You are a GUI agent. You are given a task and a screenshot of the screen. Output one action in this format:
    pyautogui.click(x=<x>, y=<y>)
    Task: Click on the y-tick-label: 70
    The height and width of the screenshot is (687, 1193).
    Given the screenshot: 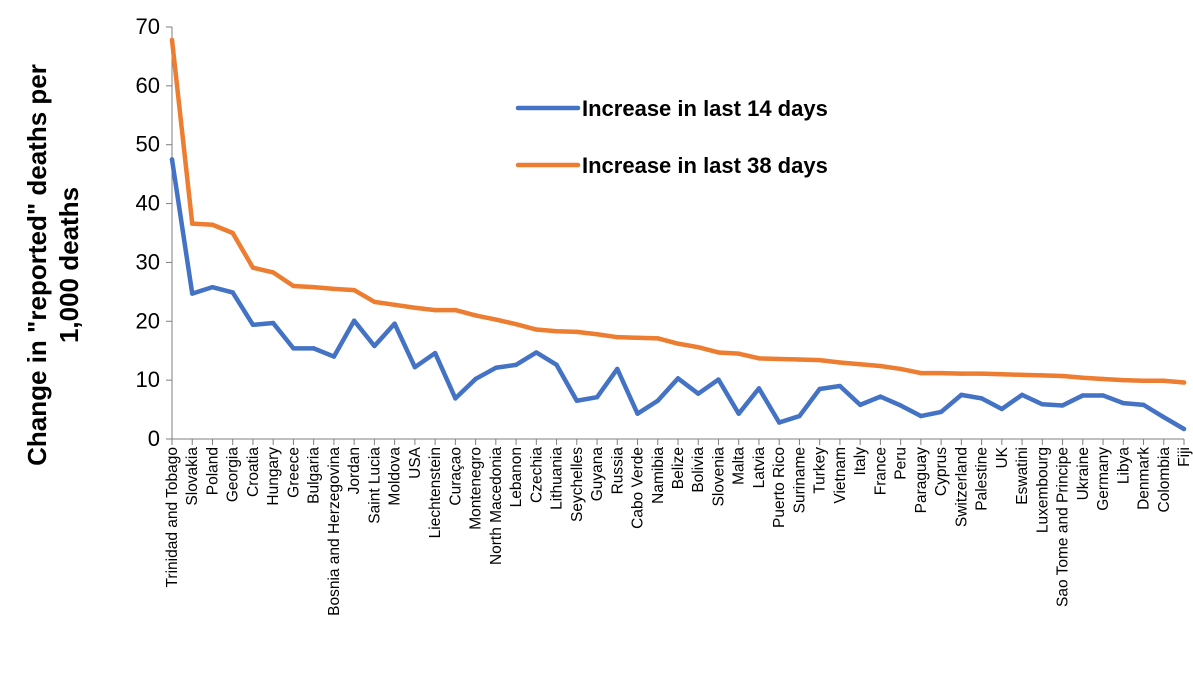 What is the action you would take?
    pyautogui.click(x=148, y=26)
    